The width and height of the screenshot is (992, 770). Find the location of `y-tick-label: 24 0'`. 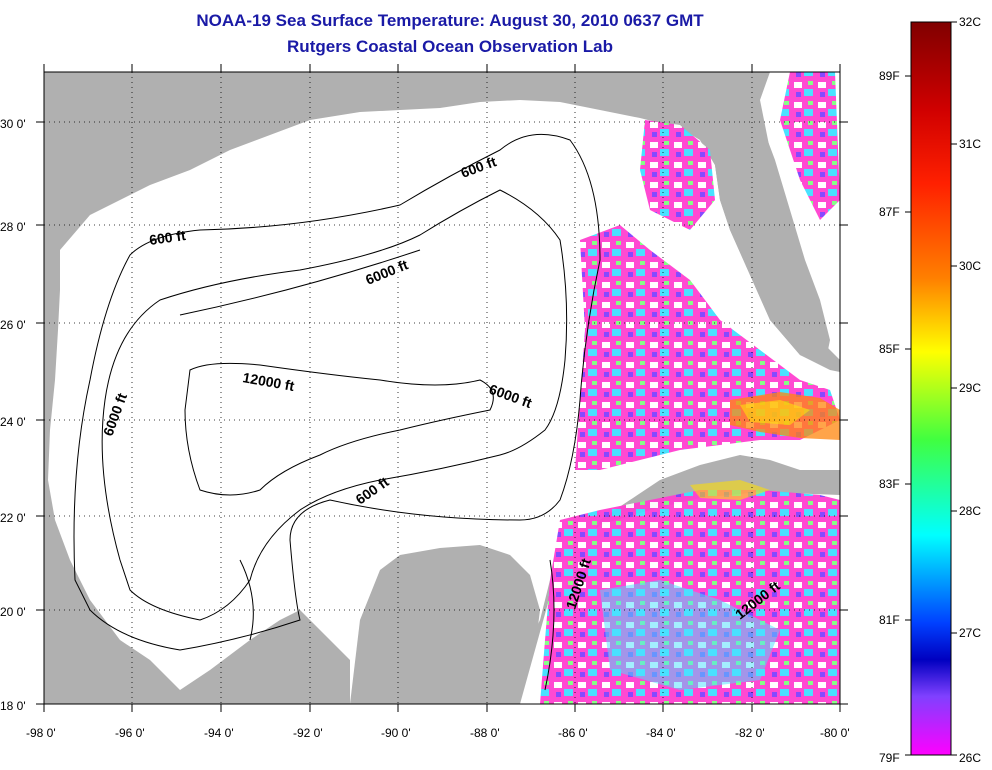

y-tick-label: 24 0' is located at coordinates (13, 422).